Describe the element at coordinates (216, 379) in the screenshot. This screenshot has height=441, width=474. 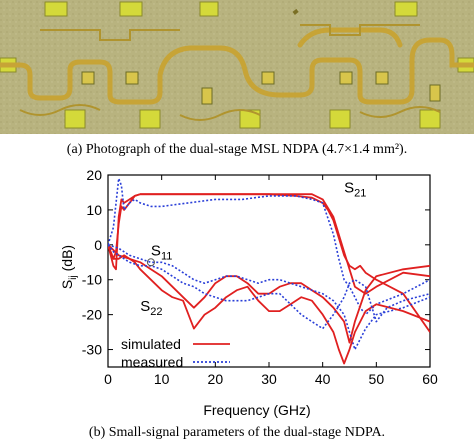
I see `x-tick-label: 20` at that location.